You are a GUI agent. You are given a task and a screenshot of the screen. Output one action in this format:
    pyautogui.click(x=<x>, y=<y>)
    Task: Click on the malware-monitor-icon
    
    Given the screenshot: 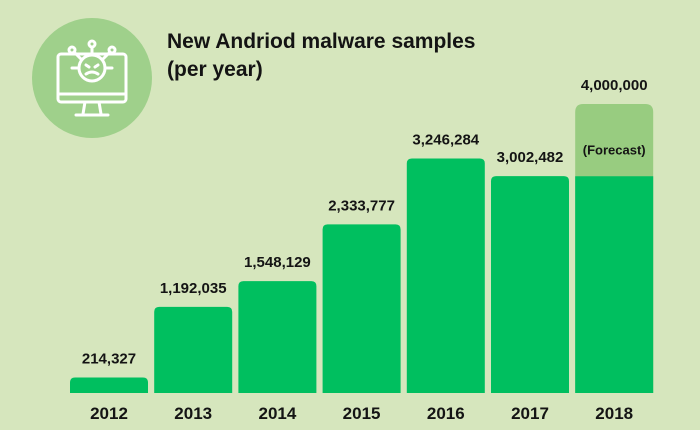 What is the action you would take?
    pyautogui.click(x=92, y=78)
    